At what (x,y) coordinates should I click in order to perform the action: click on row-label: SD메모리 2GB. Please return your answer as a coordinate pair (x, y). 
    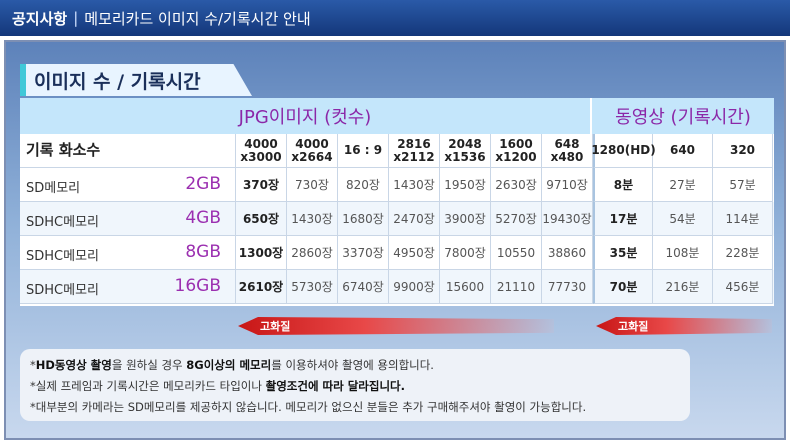
    Looking at the image, I should click on (128, 185).